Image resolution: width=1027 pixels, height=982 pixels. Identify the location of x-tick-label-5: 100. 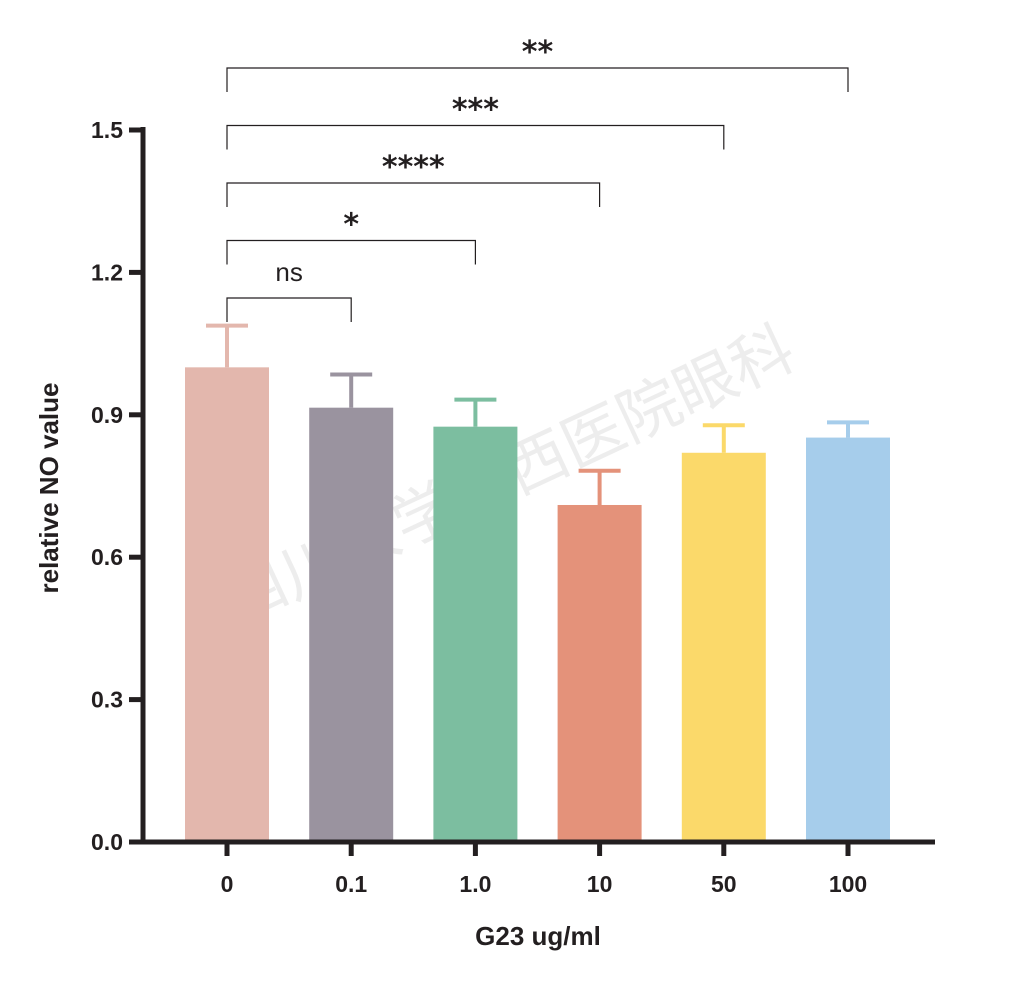
(848, 884).